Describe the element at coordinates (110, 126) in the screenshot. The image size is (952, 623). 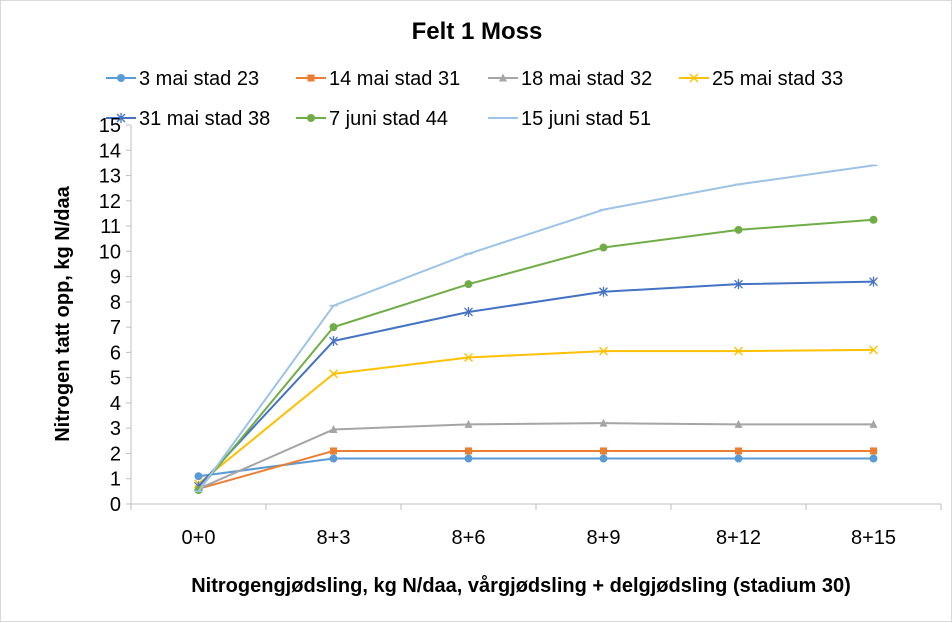
I see `y-tick-label: 15` at that location.